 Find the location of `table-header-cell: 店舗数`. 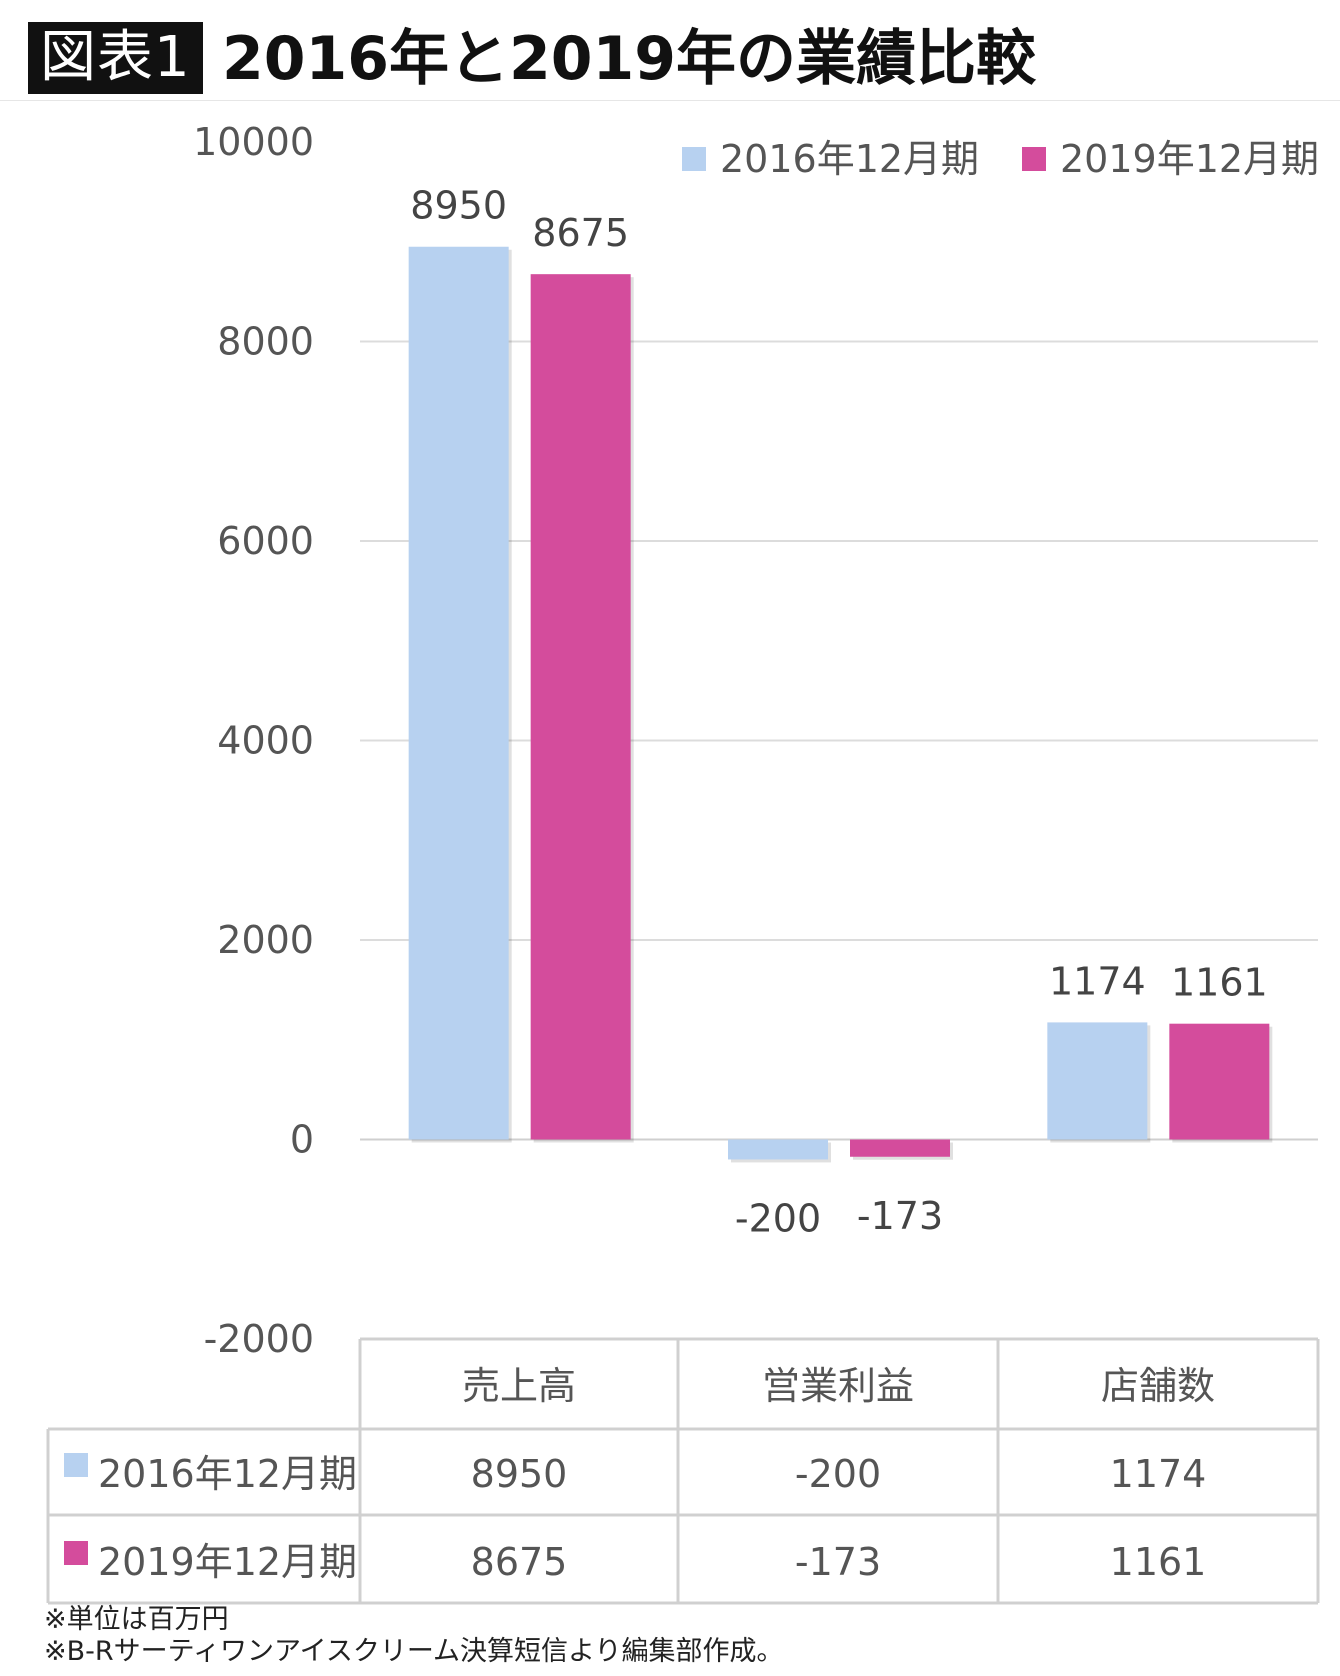

table-header-cell: 店舗数 is located at coordinates (1158, 1386).